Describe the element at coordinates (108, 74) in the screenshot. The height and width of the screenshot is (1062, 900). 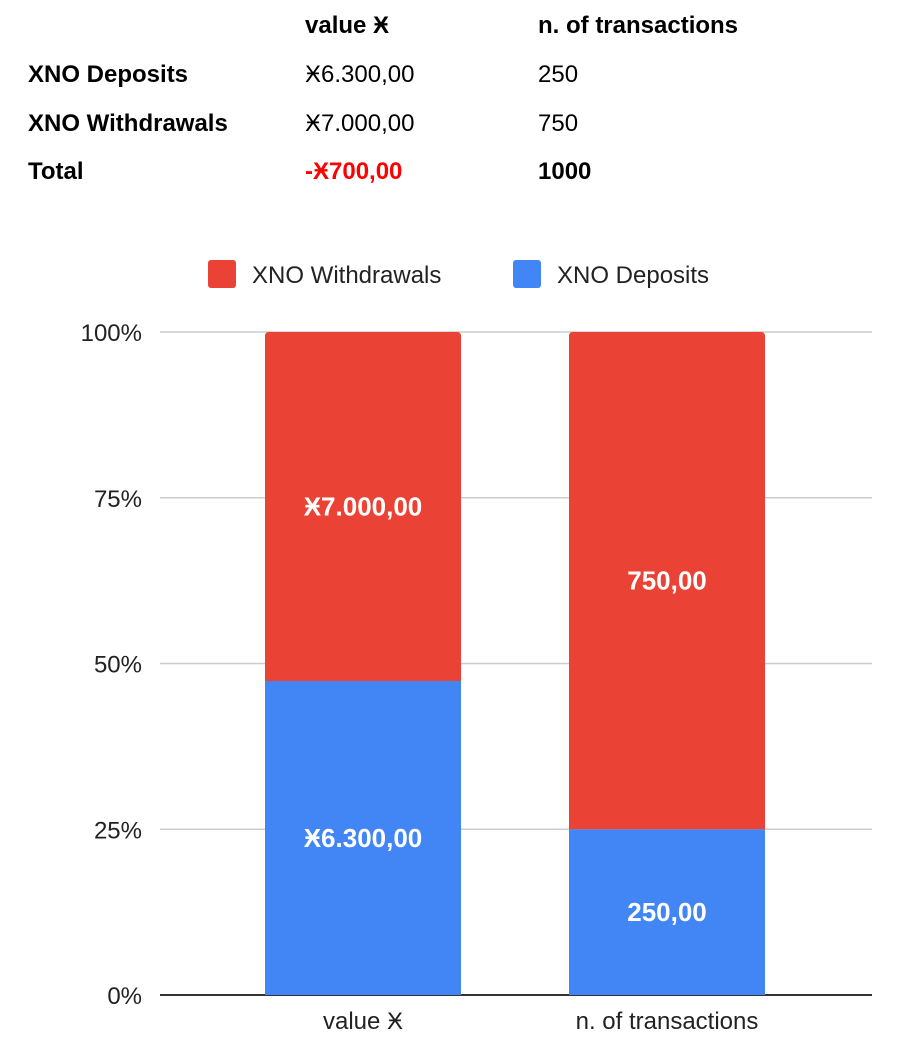
I see `table-row-label: XNO Deposits` at that location.